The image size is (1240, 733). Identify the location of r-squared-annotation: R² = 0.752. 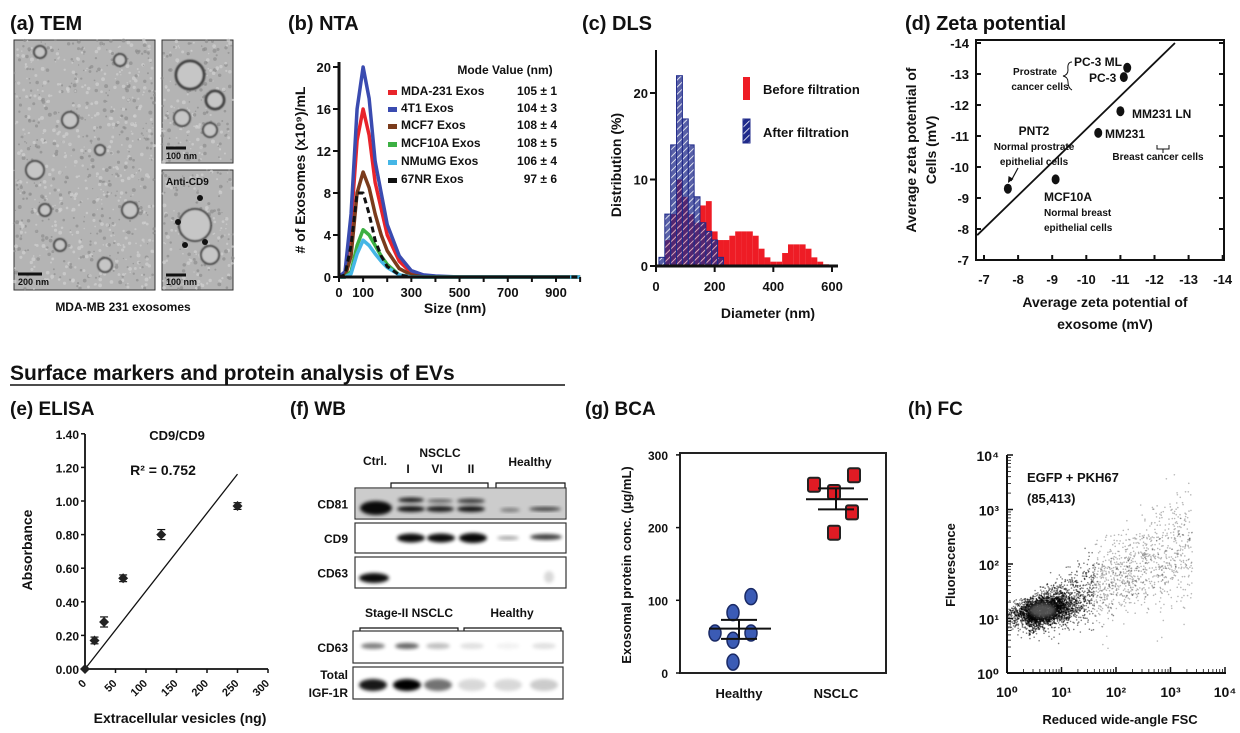
(163, 470).